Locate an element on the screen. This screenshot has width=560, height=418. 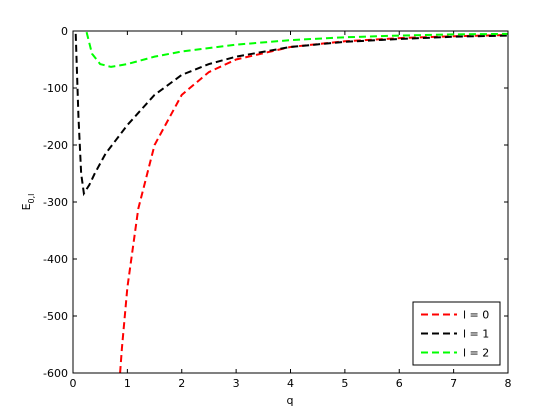
x-axis-label: q is located at coordinates (290, 400).